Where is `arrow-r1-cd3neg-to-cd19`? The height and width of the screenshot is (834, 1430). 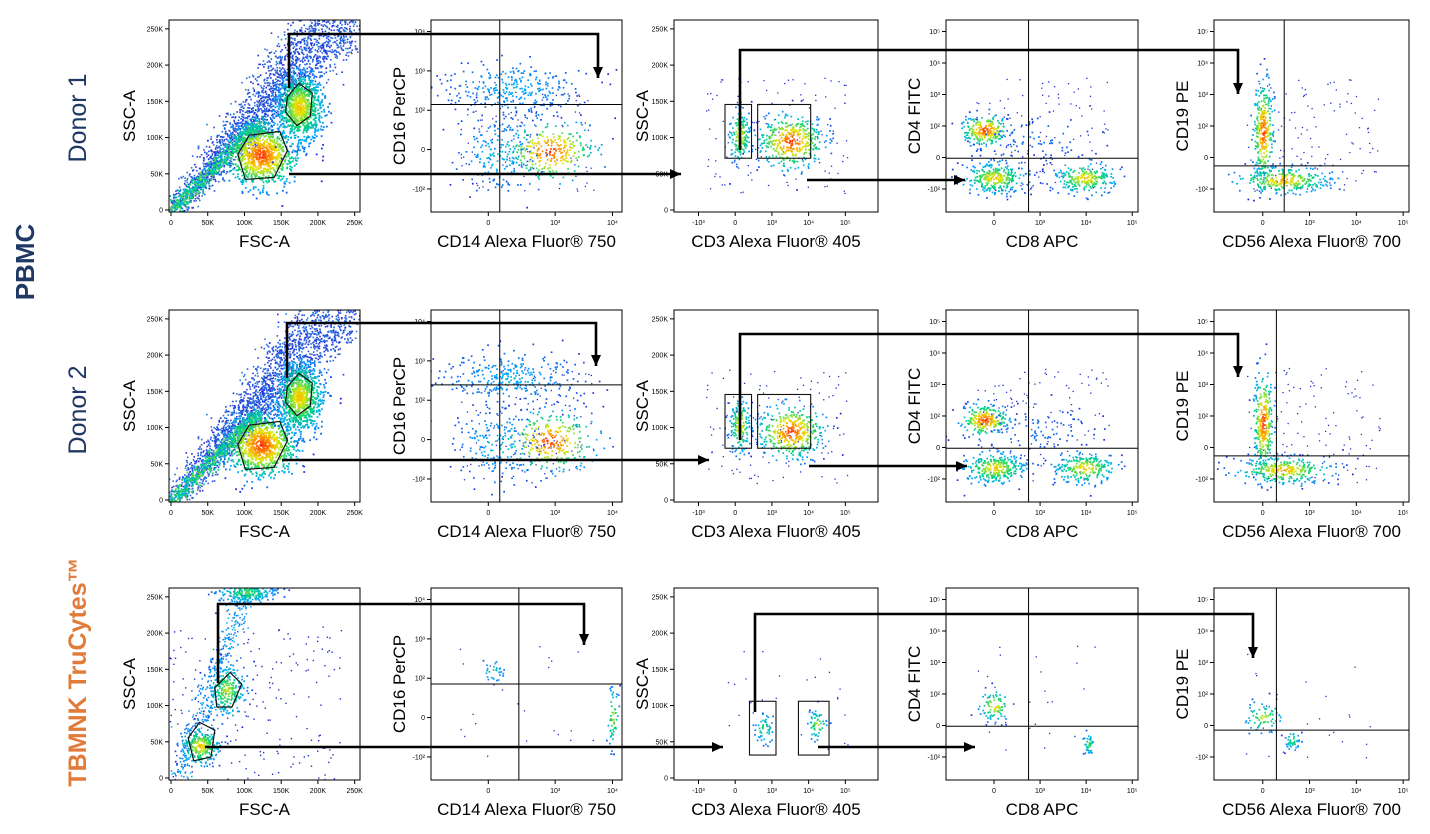 arrow-r1-cd3neg-to-cd19 is located at coordinates (990, 99).